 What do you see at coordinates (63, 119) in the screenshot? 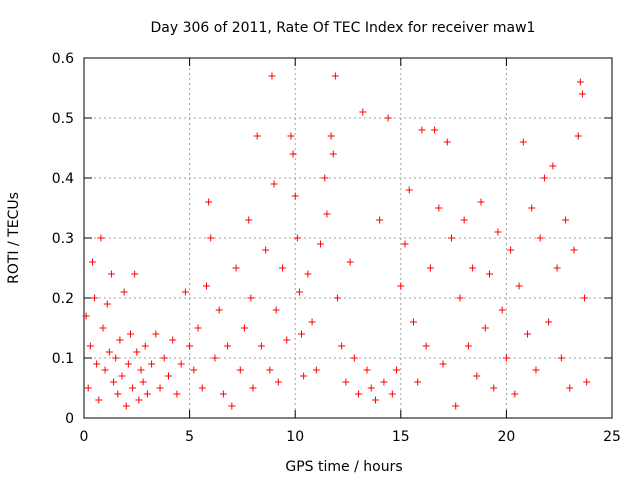
I see `y-tick-label: 0.5` at bounding box center [63, 119].